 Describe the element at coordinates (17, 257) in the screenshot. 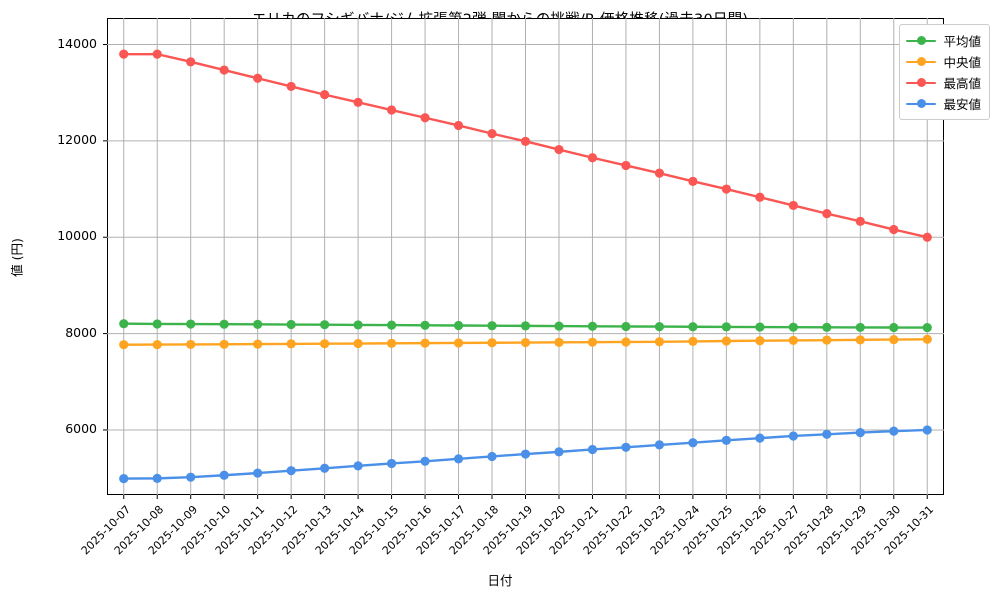

I see `y-axis-label: 値 (円)` at that location.